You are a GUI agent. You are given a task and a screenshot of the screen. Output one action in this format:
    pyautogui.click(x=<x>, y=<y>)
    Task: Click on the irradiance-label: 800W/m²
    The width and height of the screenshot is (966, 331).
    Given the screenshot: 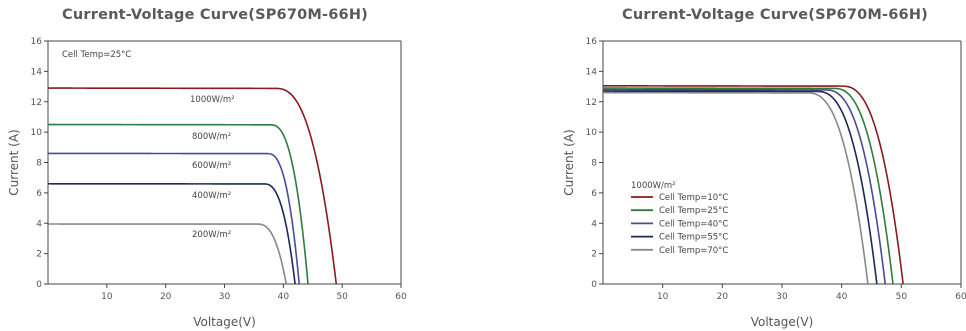 What is the action you would take?
    pyautogui.click(x=211, y=137)
    